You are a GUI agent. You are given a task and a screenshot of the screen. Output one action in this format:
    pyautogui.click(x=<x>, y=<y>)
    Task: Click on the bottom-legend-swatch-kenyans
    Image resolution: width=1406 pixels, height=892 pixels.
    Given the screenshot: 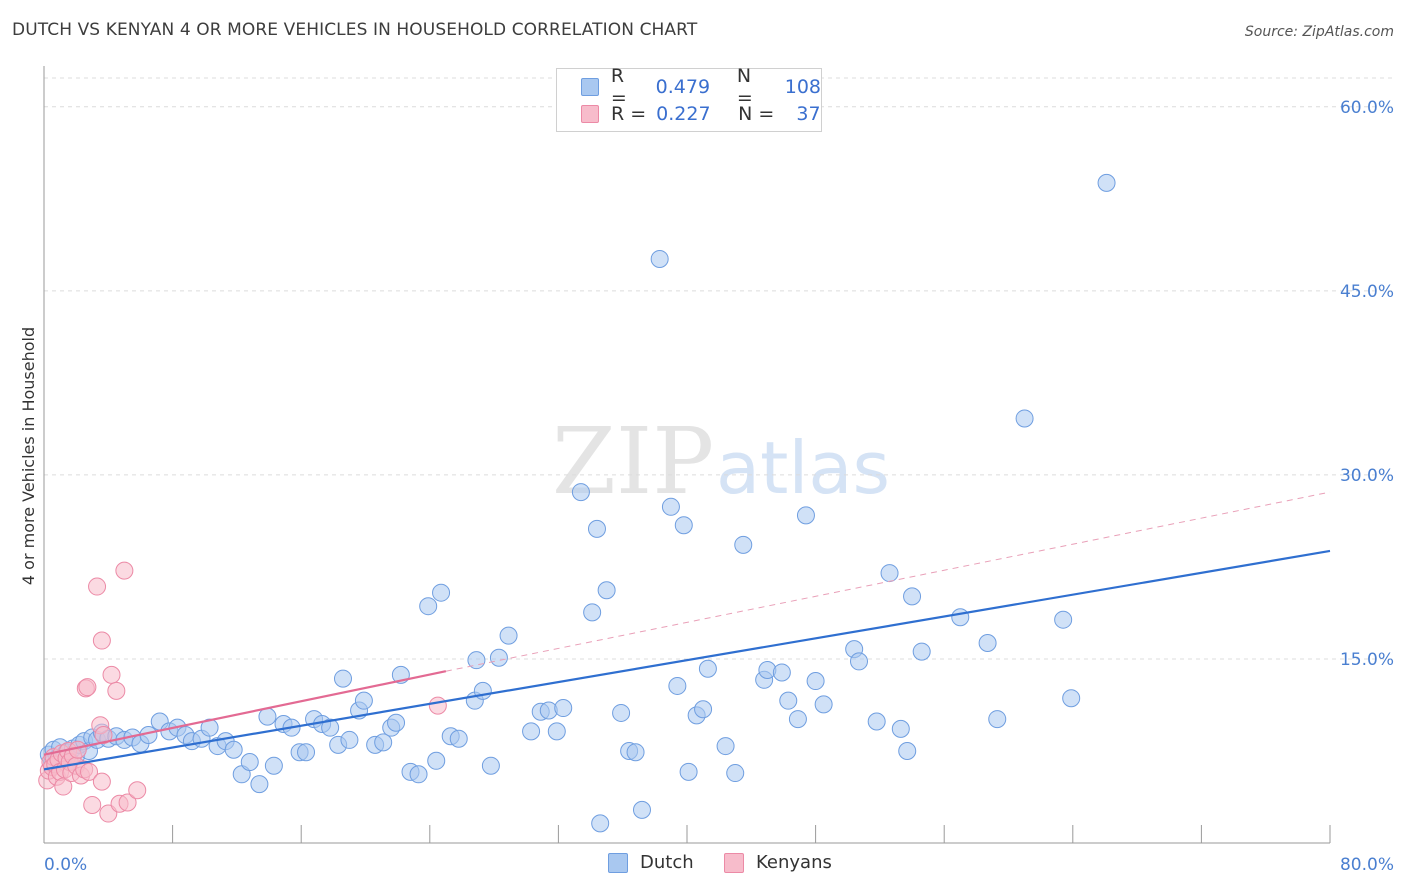 What is the action you would take?
    pyautogui.click(x=734, y=862)
    